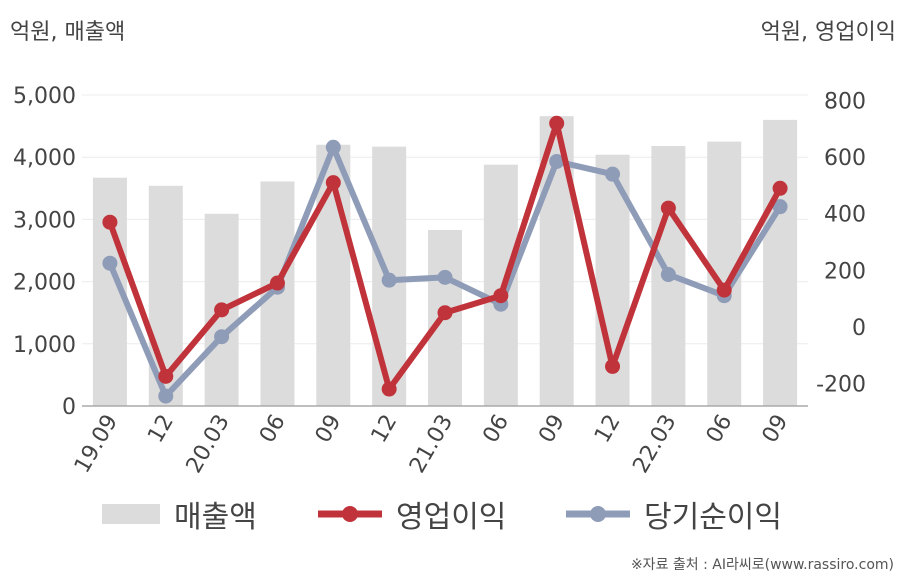 The height and width of the screenshot is (580, 908). I want to click on x-tick-label: 22.03, so click(654, 444).